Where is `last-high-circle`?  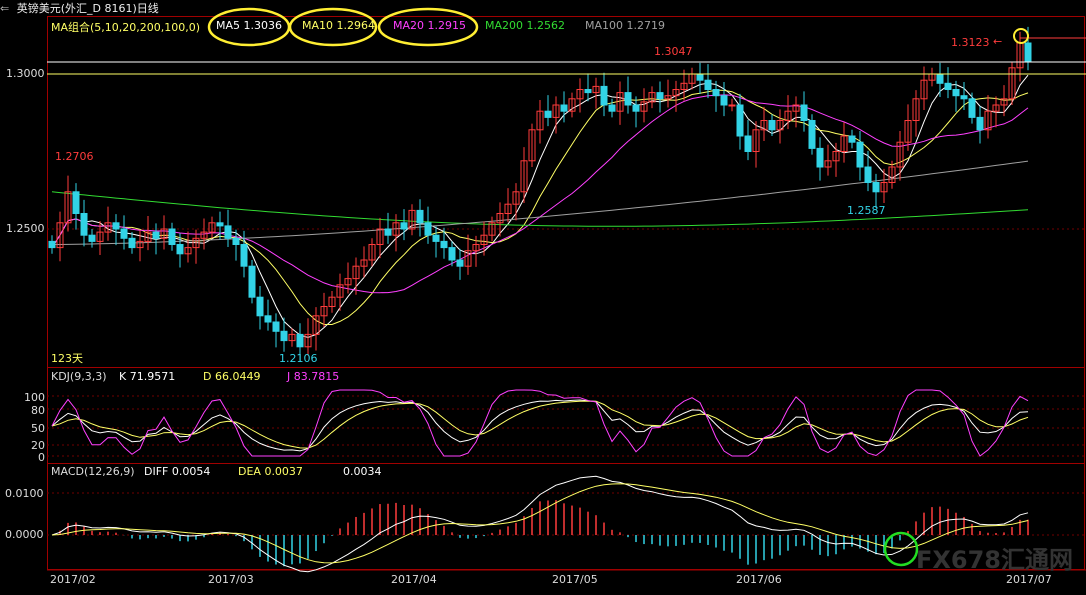 last-high-circle is located at coordinates (1021, 36).